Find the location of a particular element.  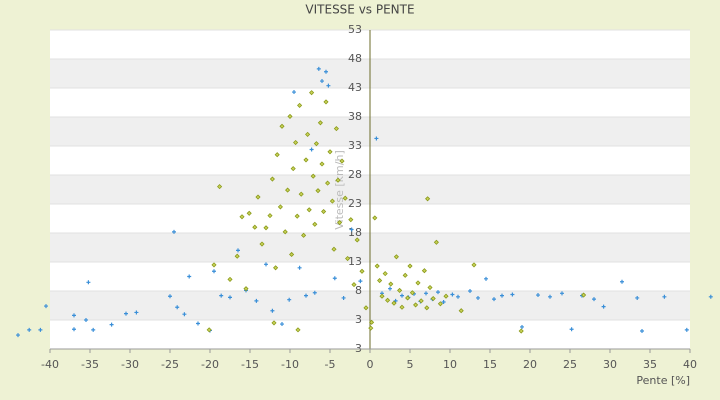

x-axis-label: Pente [%] is located at coordinates (663, 380).